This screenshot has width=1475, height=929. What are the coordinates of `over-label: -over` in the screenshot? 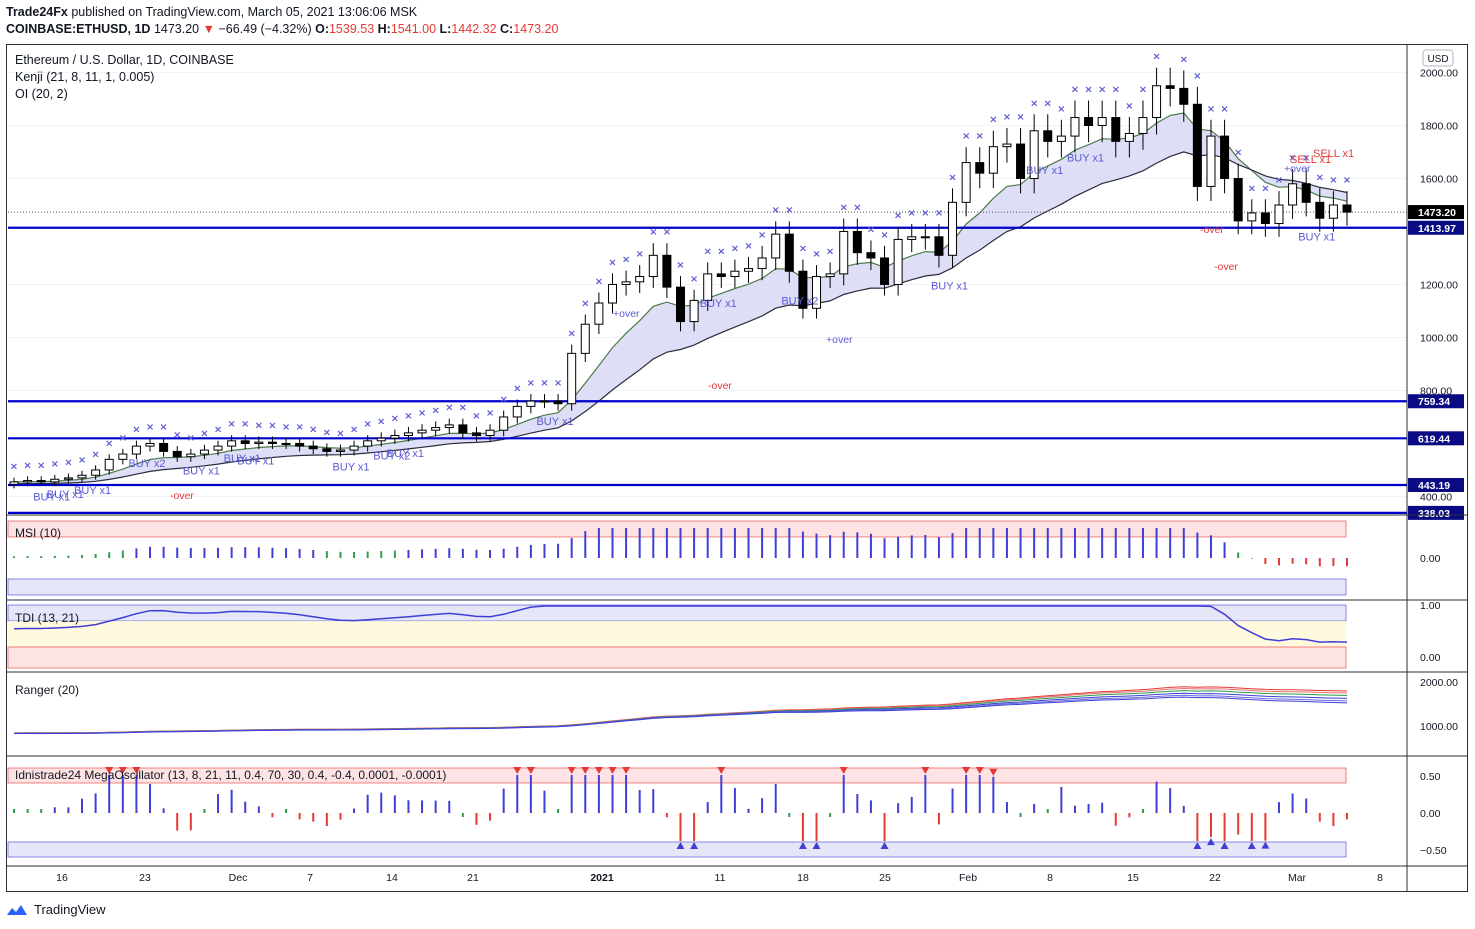 It's located at (1212, 230).